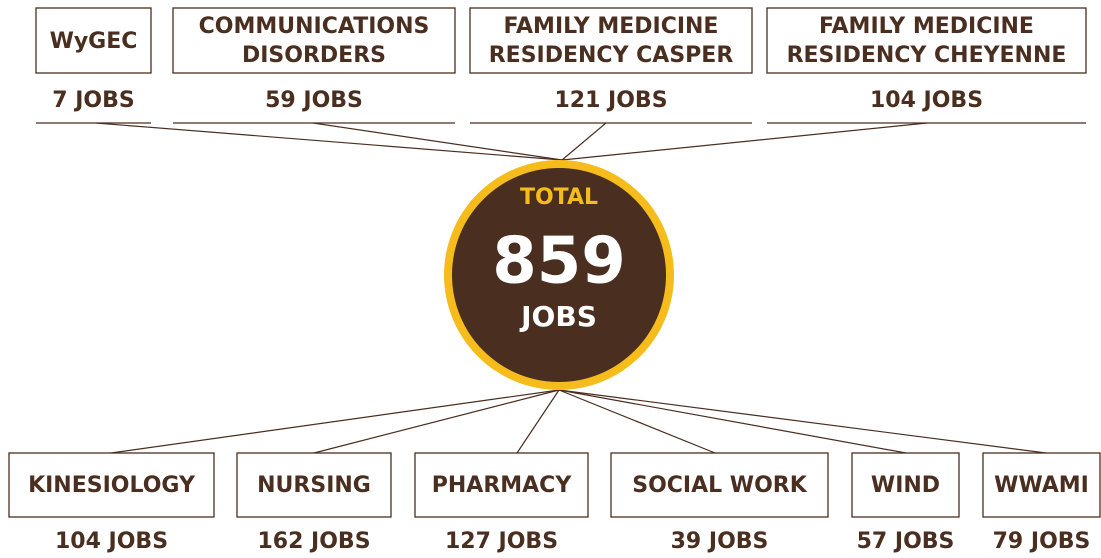  What do you see at coordinates (313, 541) in the screenshot?
I see `node-jobs: 162 JOBS` at bounding box center [313, 541].